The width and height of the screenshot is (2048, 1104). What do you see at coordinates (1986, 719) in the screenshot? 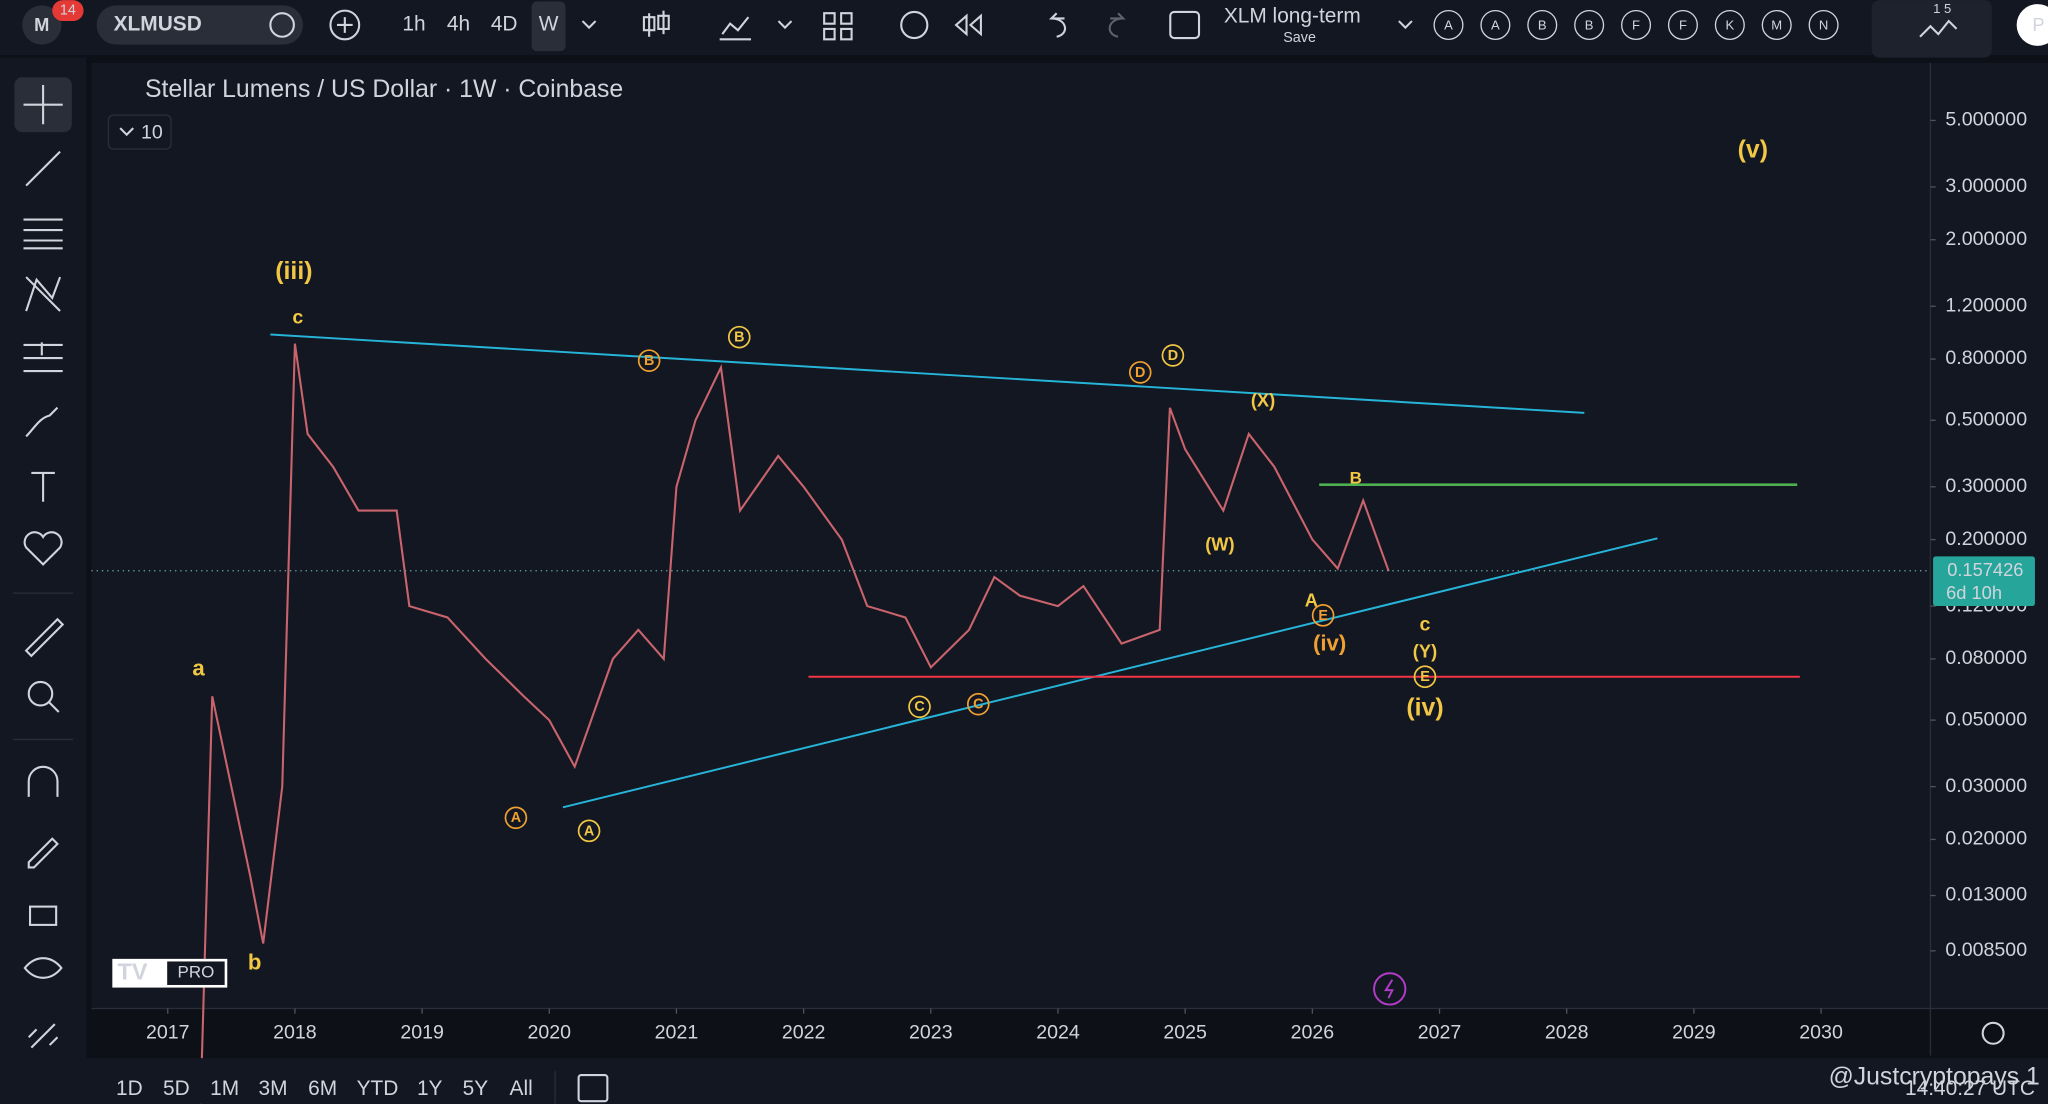
I see `y-tick-label: 0.050000` at bounding box center [1986, 719].